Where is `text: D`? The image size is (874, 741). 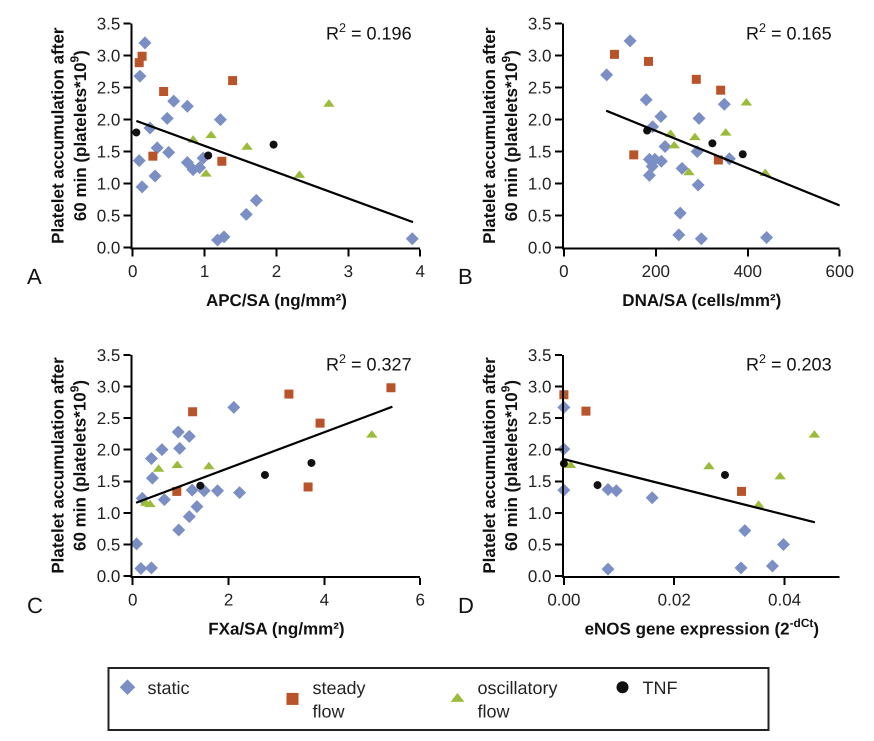 text: D is located at coordinates (466, 605).